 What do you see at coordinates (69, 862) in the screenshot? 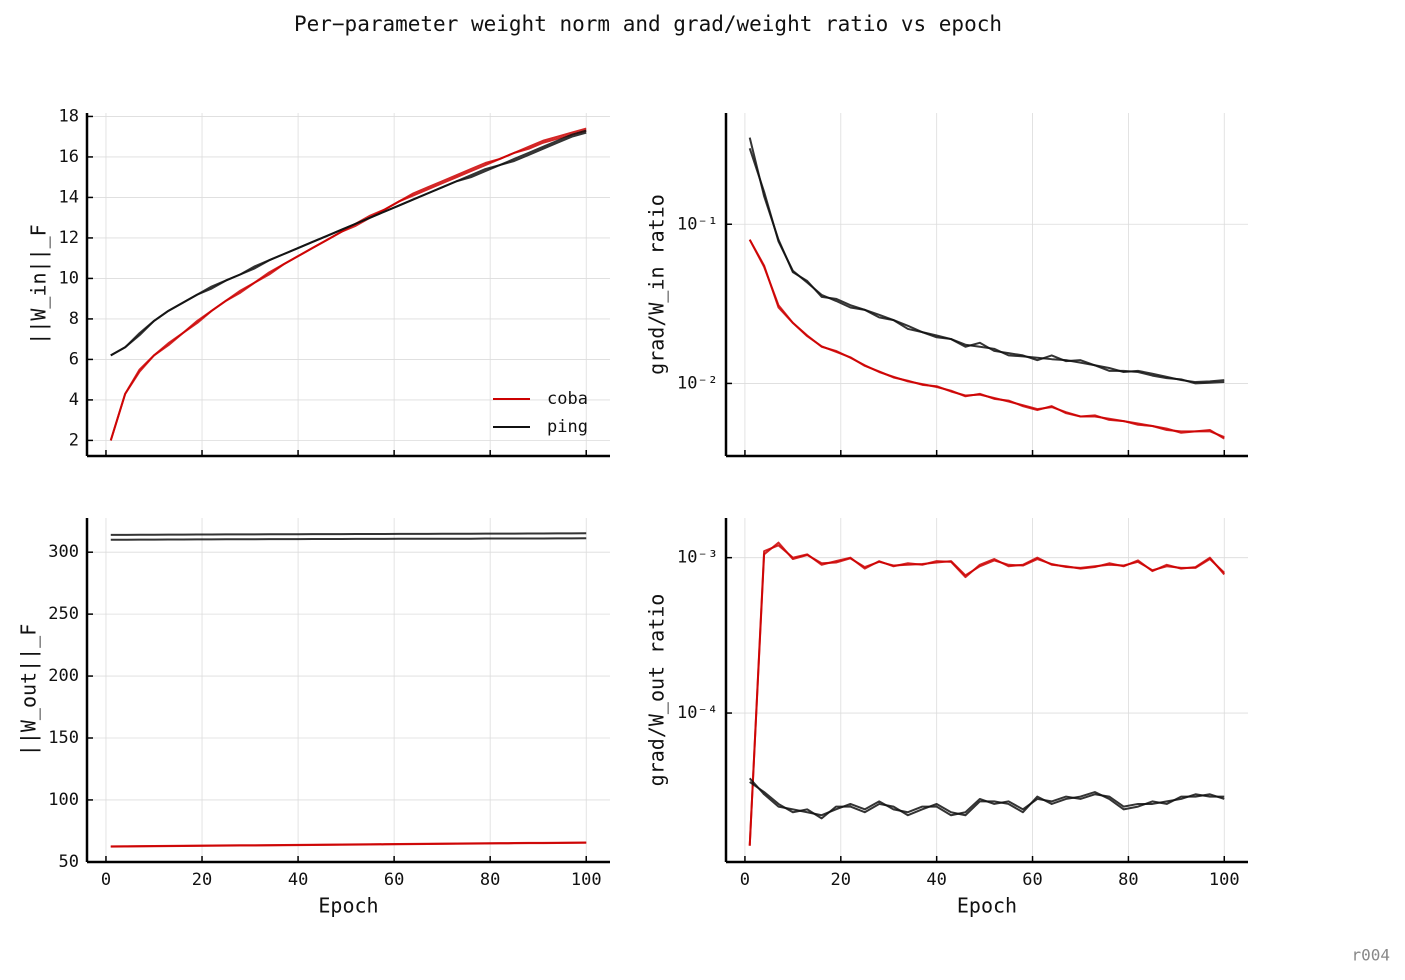
I see `y-tick-label: 50` at bounding box center [69, 862].